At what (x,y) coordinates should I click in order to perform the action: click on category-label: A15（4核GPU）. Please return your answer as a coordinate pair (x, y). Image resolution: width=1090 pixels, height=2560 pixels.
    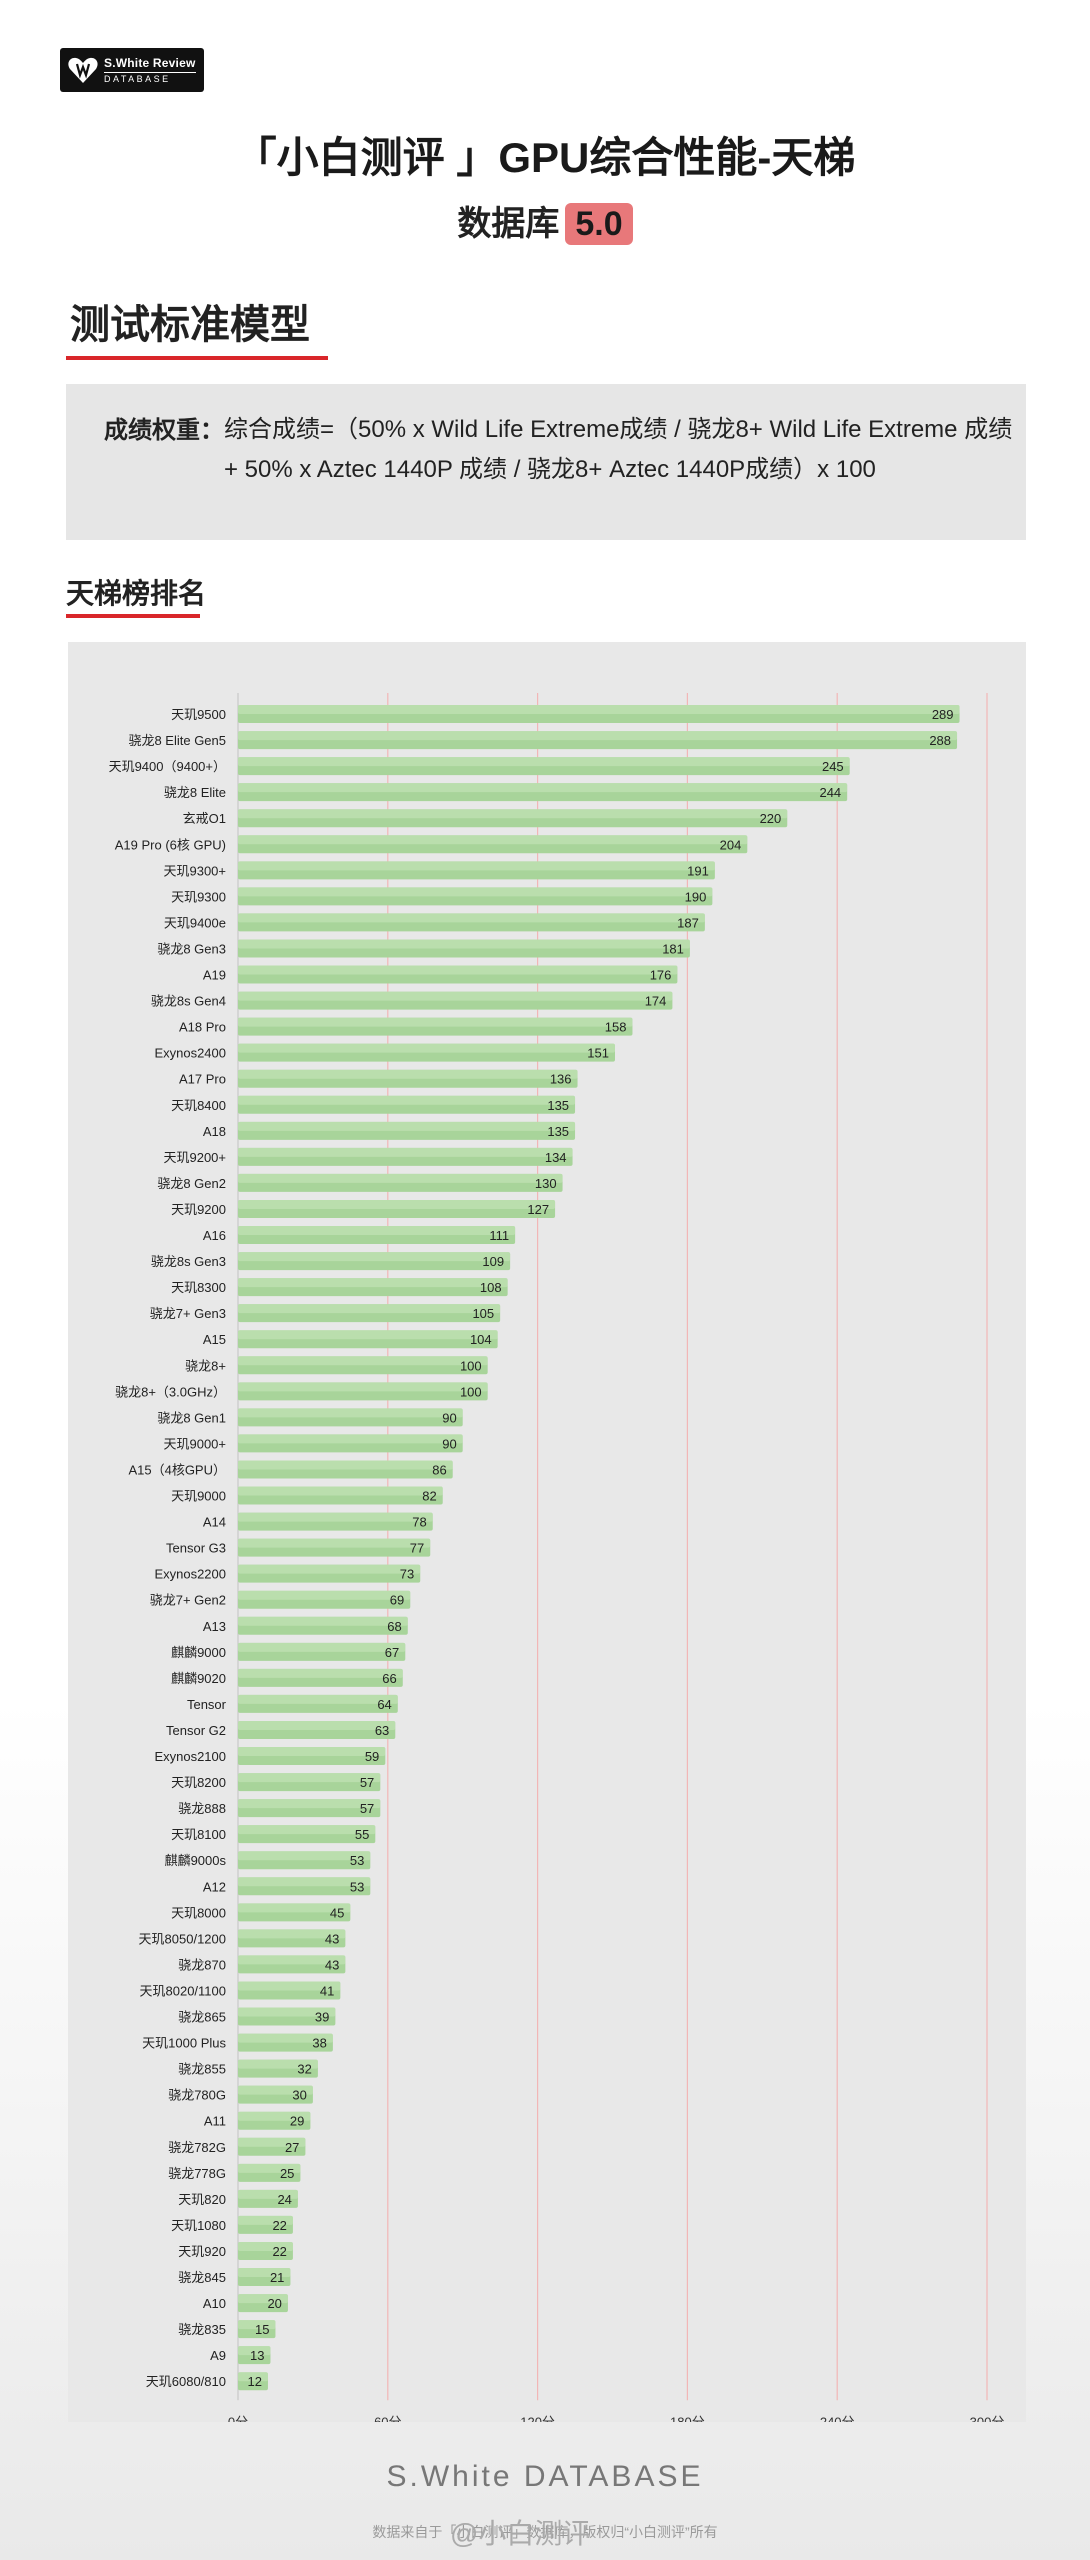
    Looking at the image, I should click on (177, 1469).